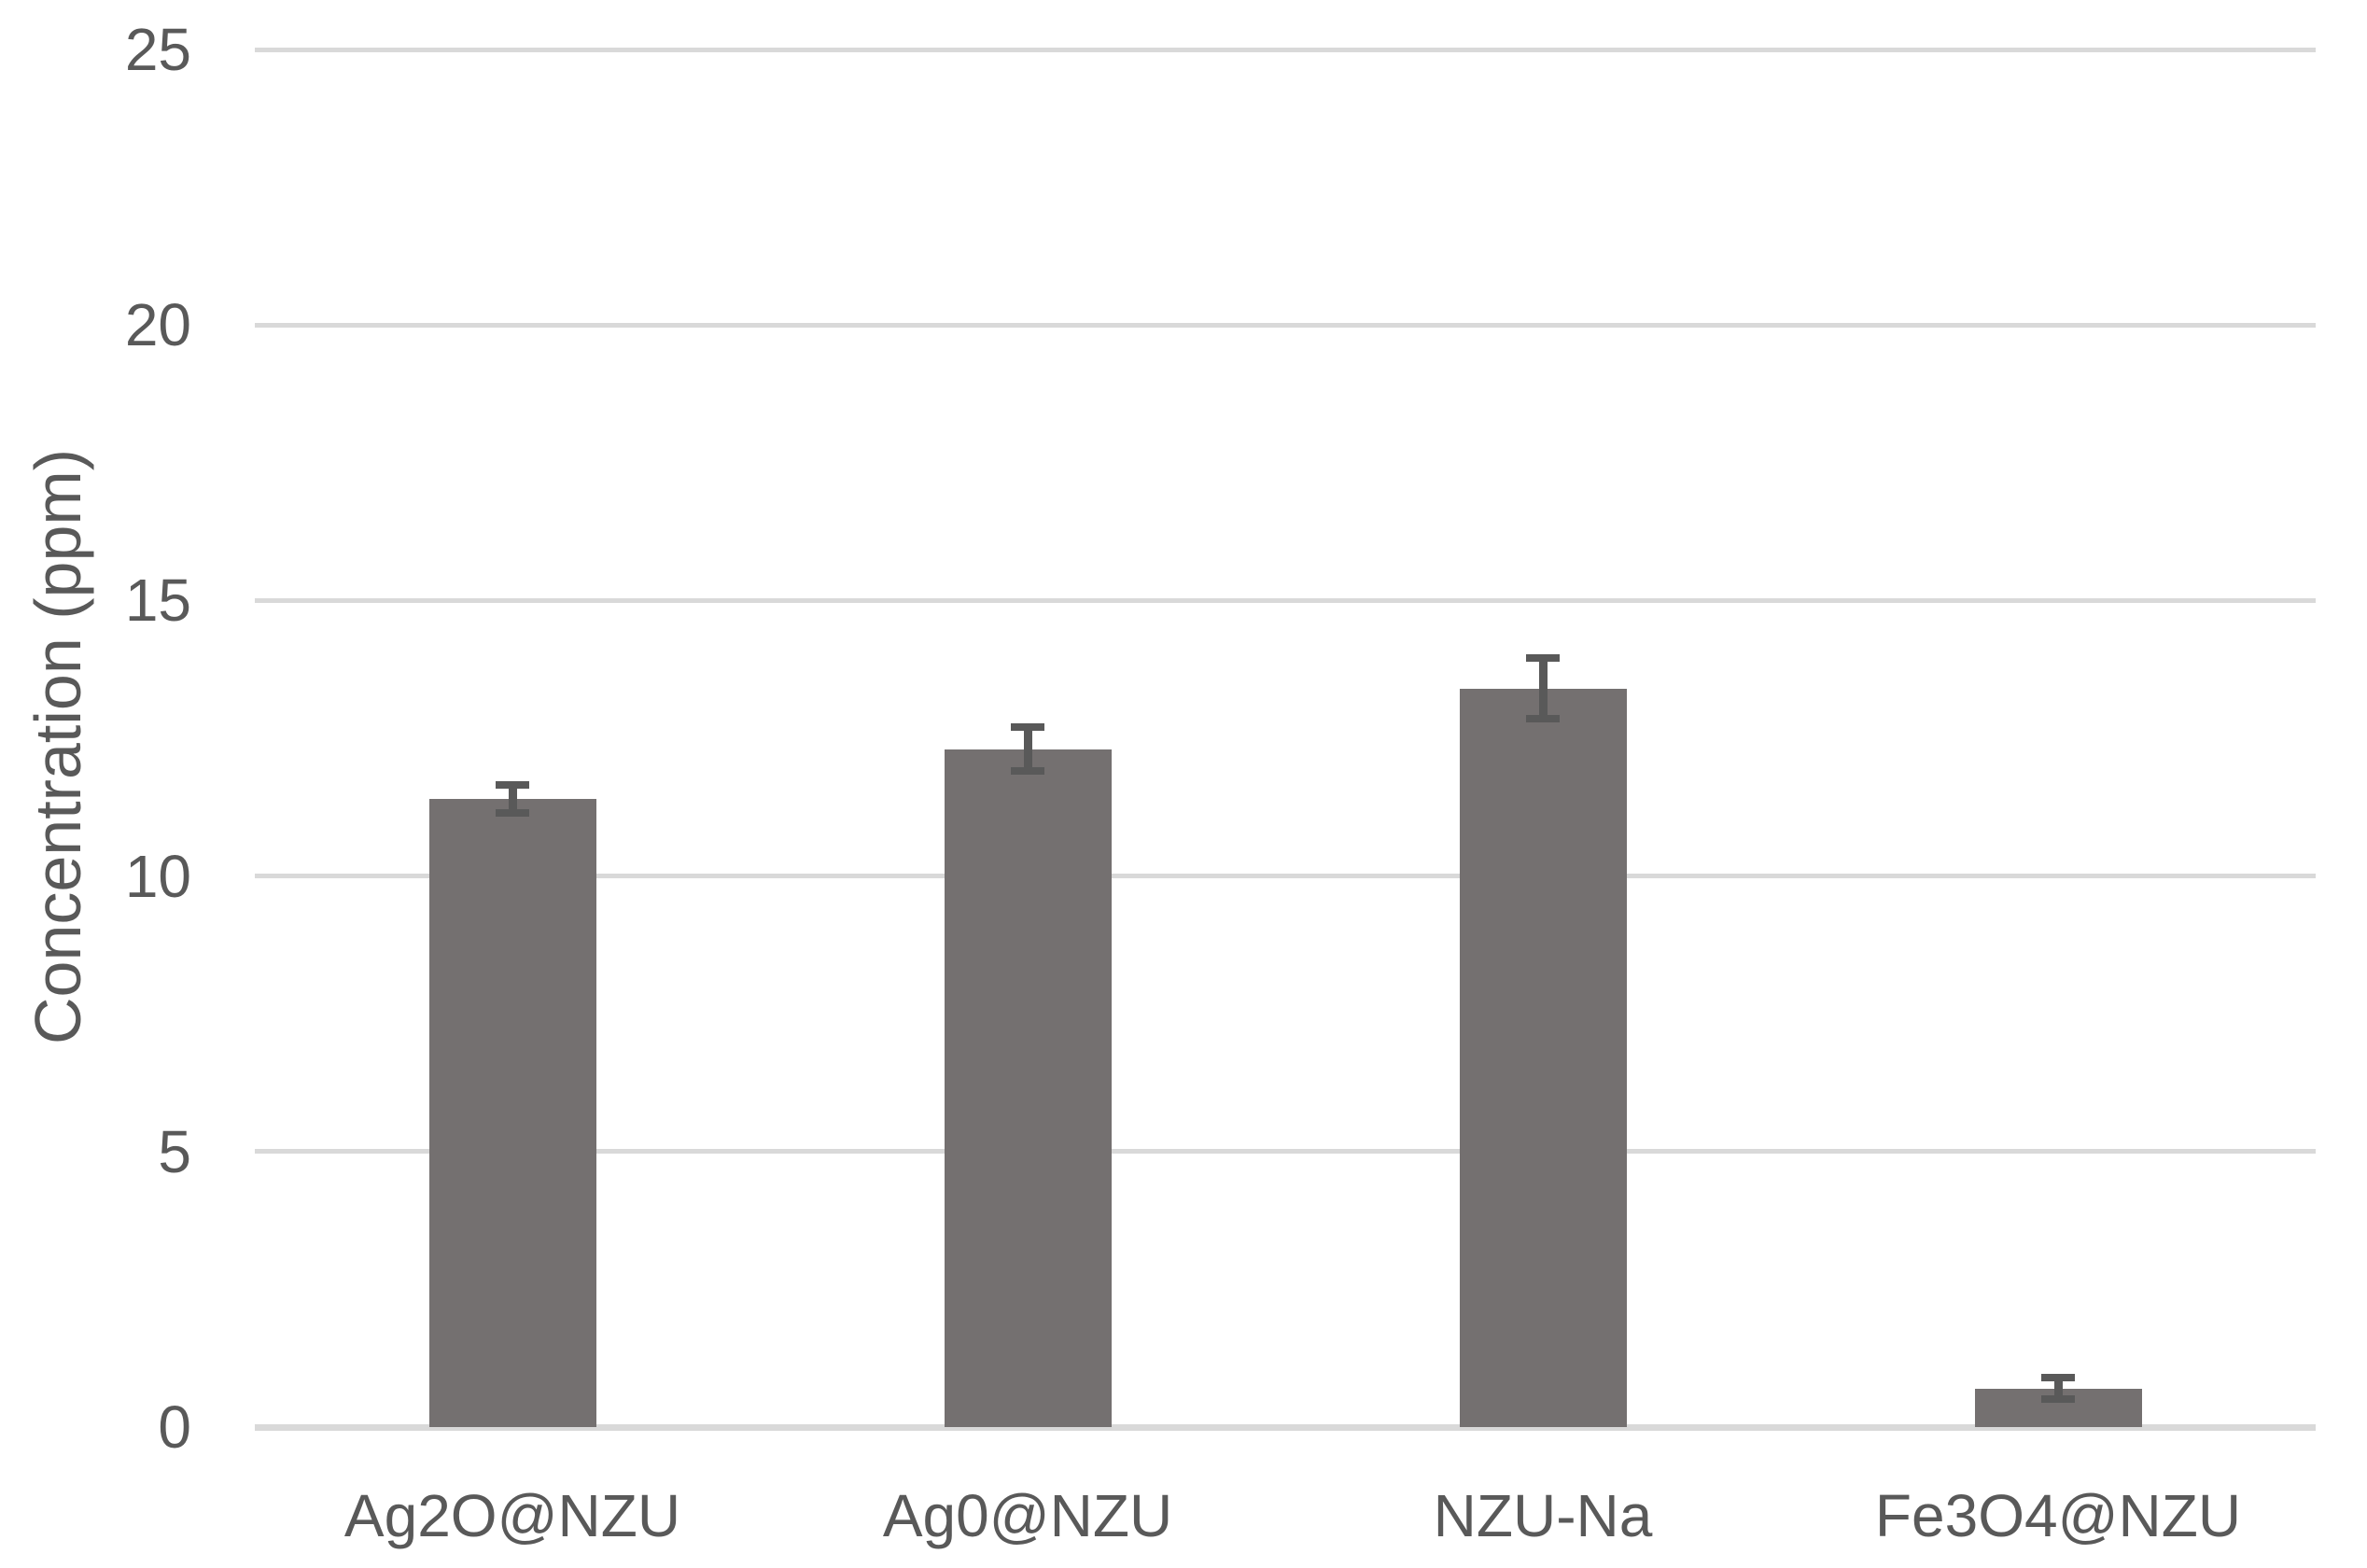  What do you see at coordinates (2058, 1515) in the screenshot?
I see `x-category-label-fe3o4-nzu: Fe3O4@NZU` at bounding box center [2058, 1515].